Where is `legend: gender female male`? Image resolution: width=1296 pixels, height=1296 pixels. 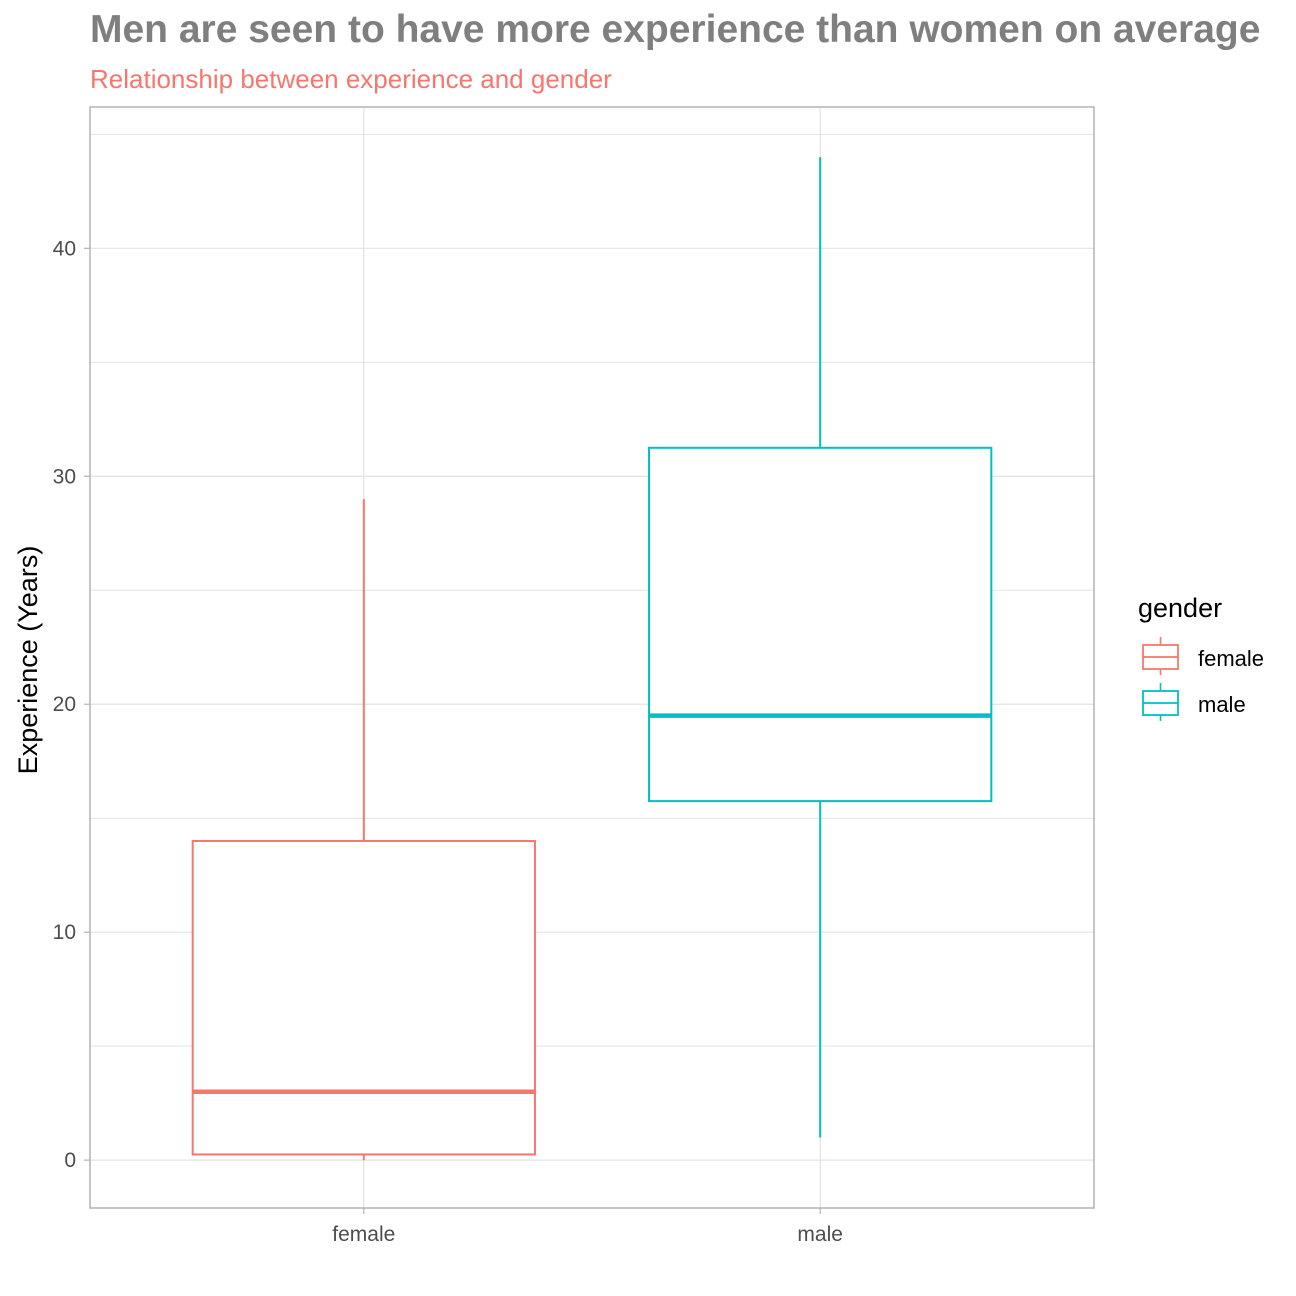 legend: gender female male is located at coordinates (1201, 657).